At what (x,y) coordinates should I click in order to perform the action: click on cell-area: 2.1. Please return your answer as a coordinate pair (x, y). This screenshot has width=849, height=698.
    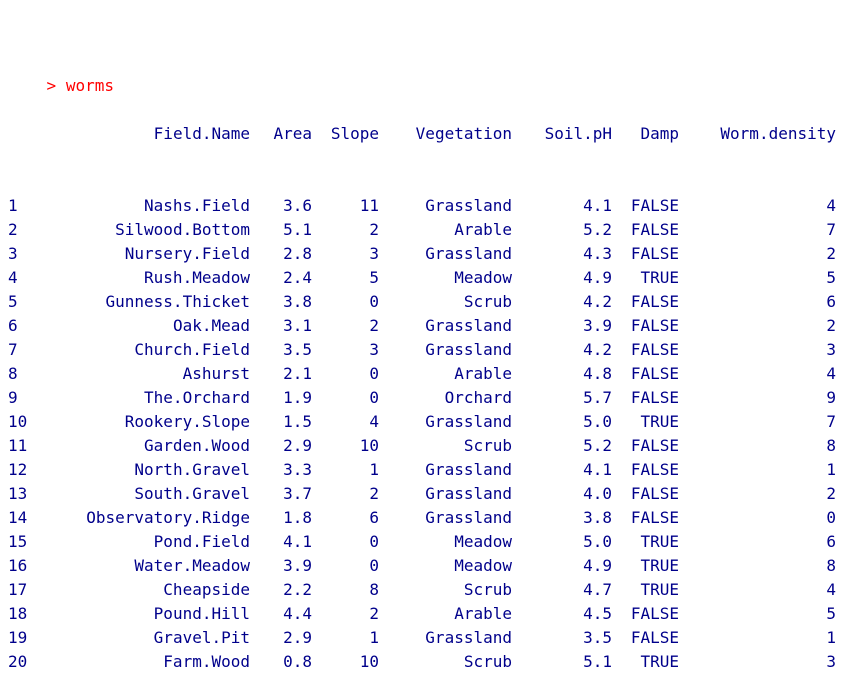
    Looking at the image, I should click on (297, 373).